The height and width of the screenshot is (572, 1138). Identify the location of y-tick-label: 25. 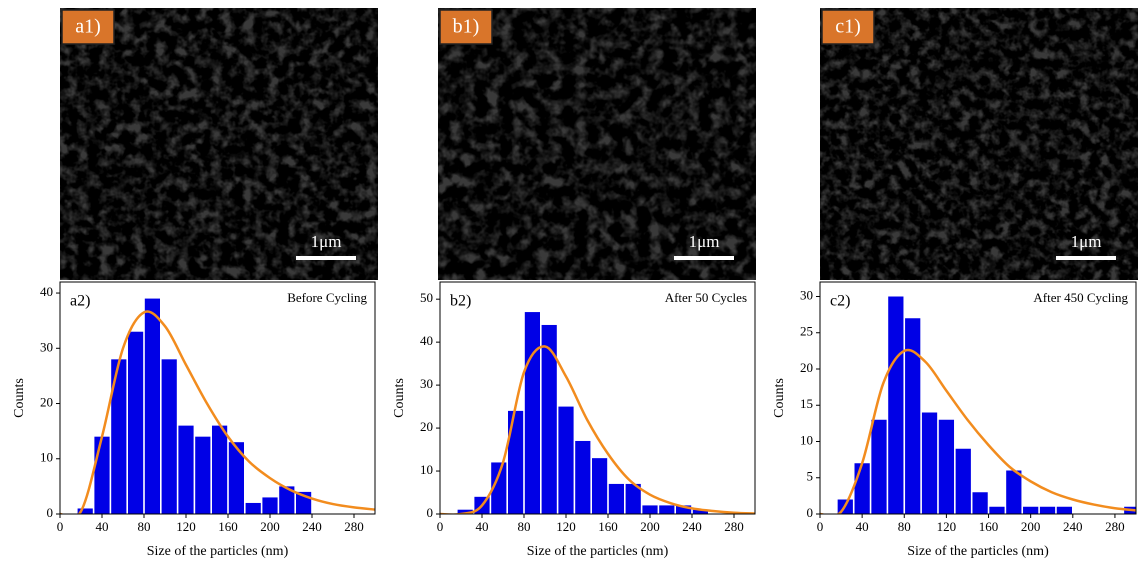
(806, 331).